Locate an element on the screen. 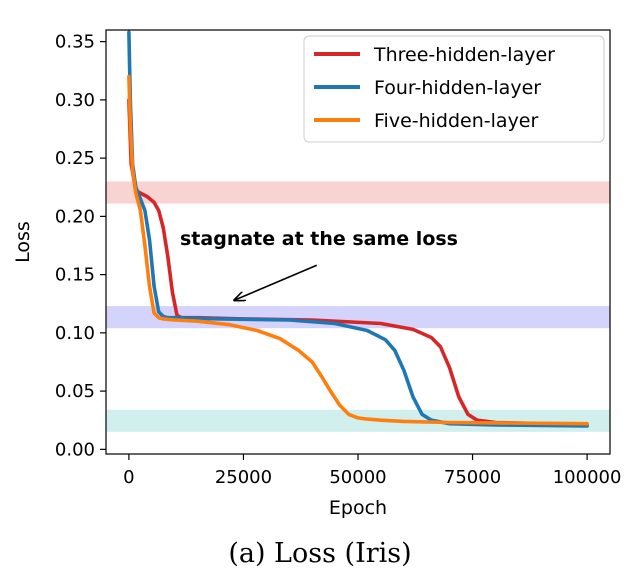 This screenshot has width=640, height=582. x-tick-label: 50000 is located at coordinates (357, 477).